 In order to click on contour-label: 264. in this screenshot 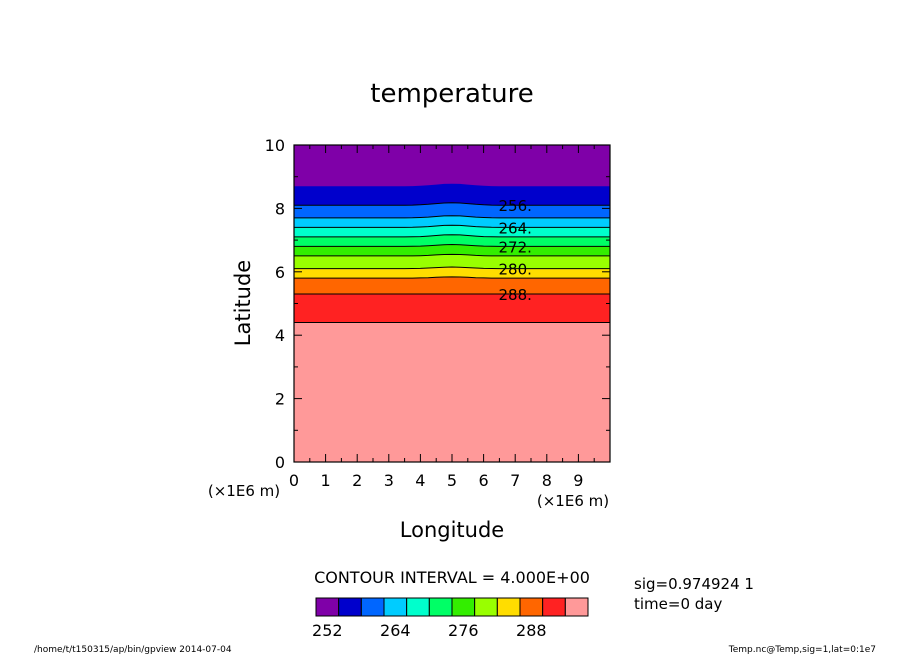, I will do `click(514, 228)`.